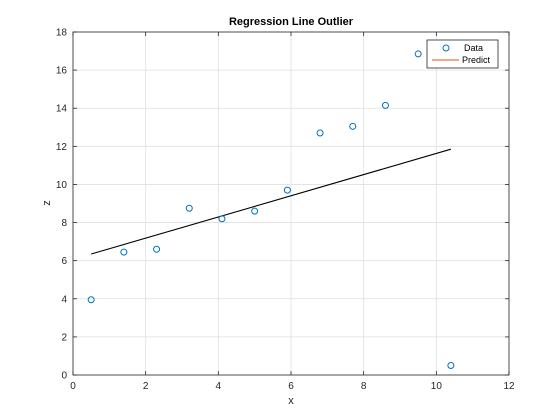 The image size is (560, 420). I want to click on legend-data-marker, so click(446, 48).